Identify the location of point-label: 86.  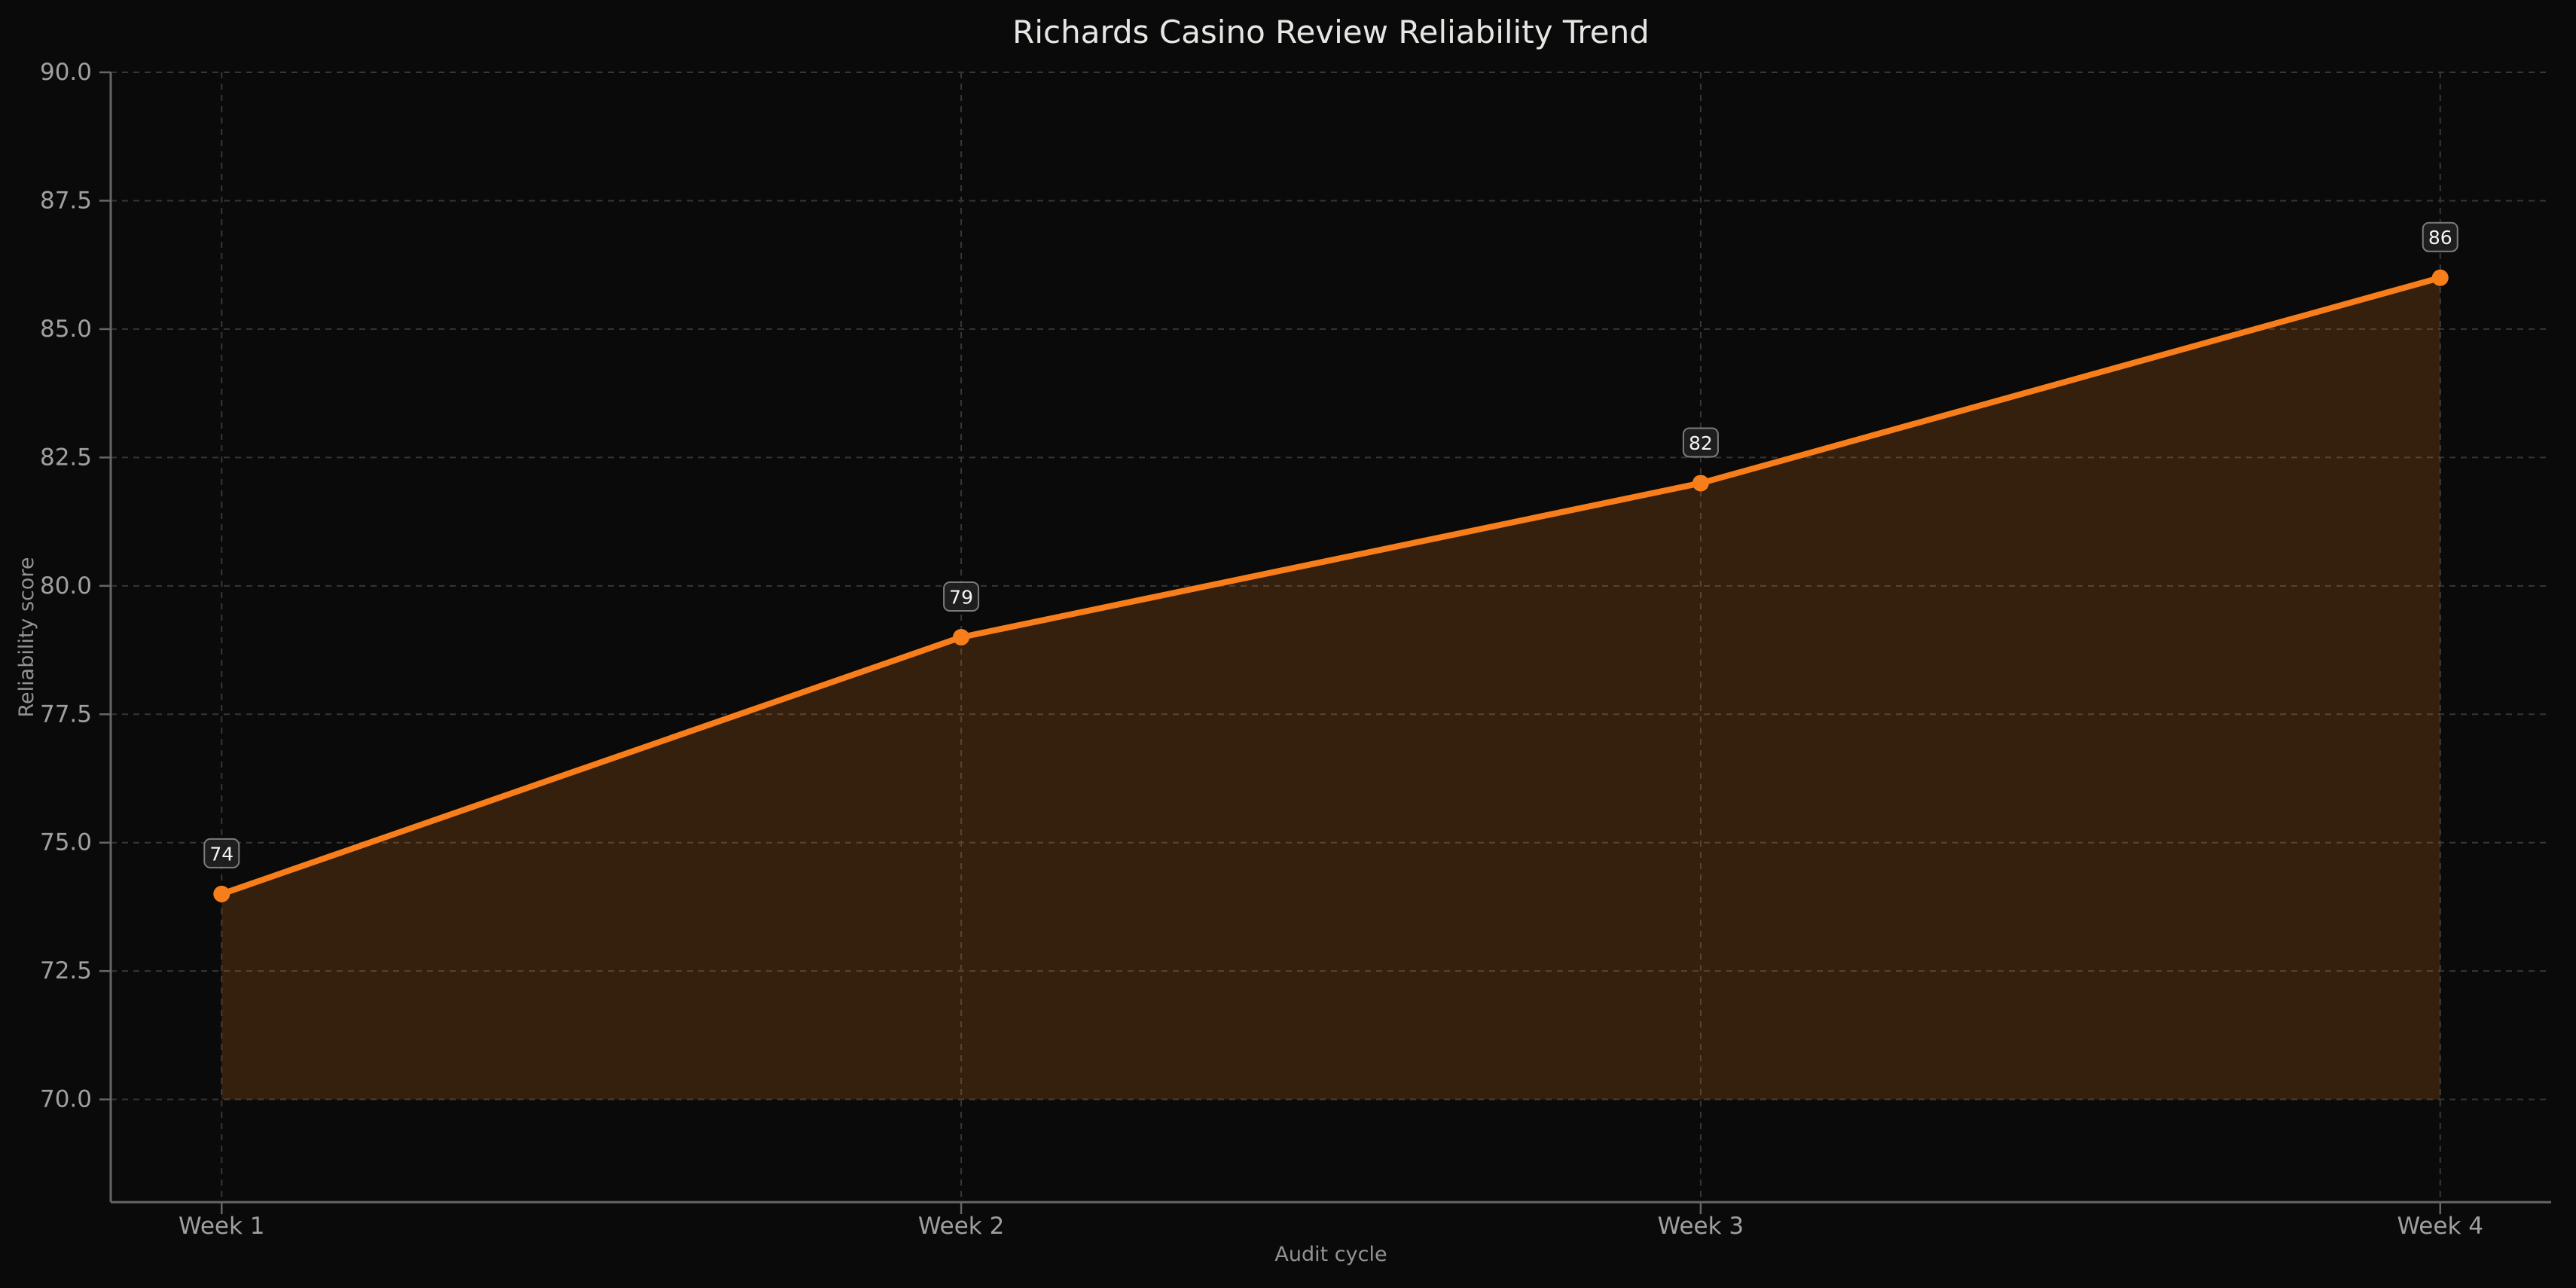
(2440, 237).